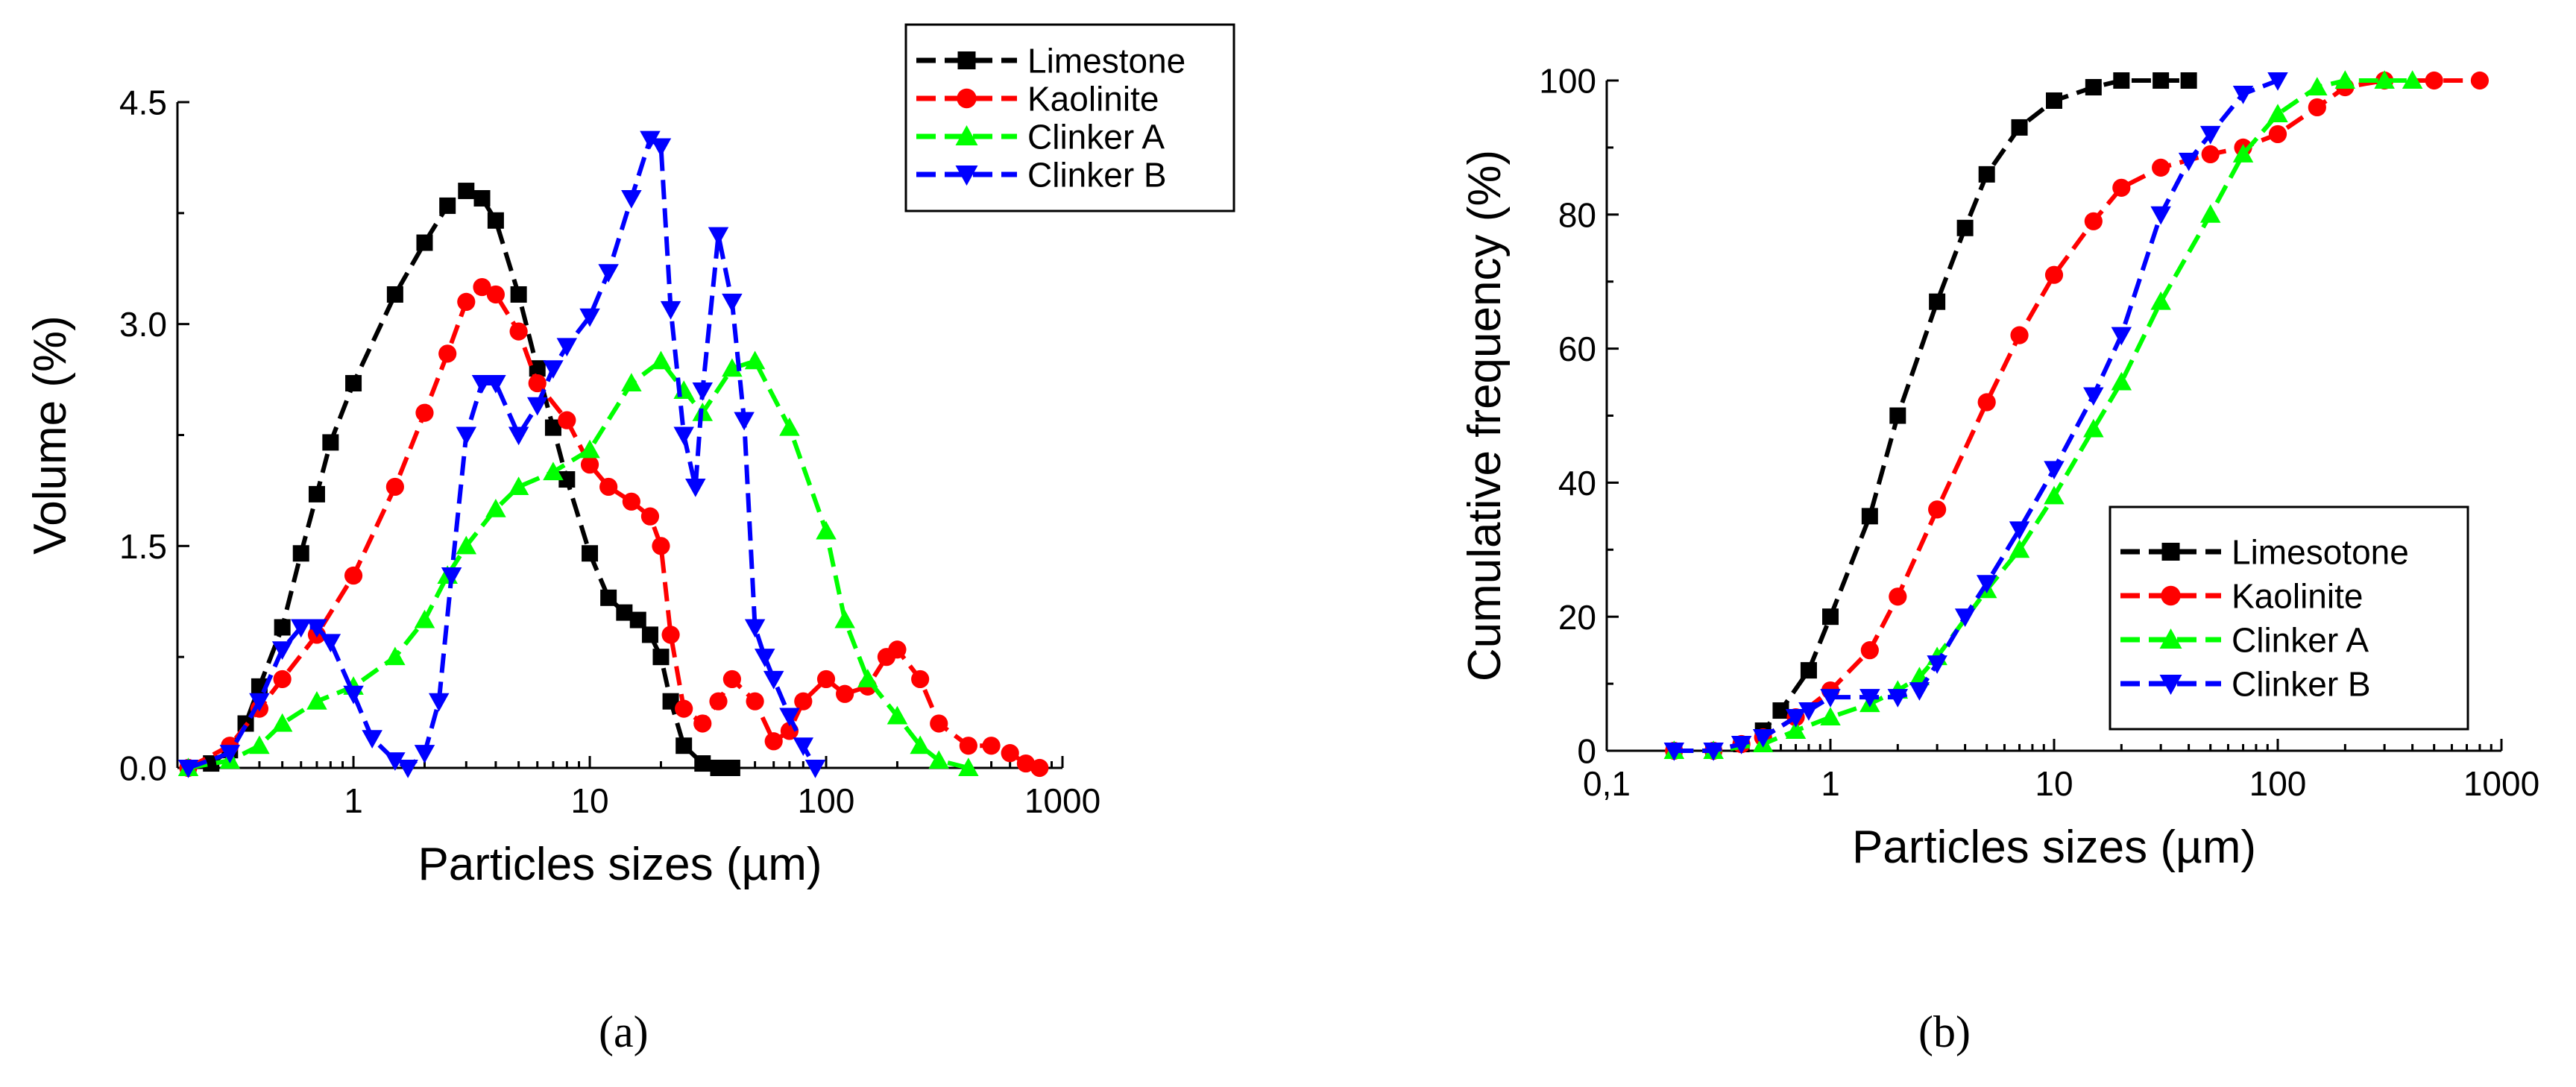 Image resolution: width=2576 pixels, height=1087 pixels. What do you see at coordinates (143, 547) in the screenshot?
I see `y-tick-label: 1.5` at bounding box center [143, 547].